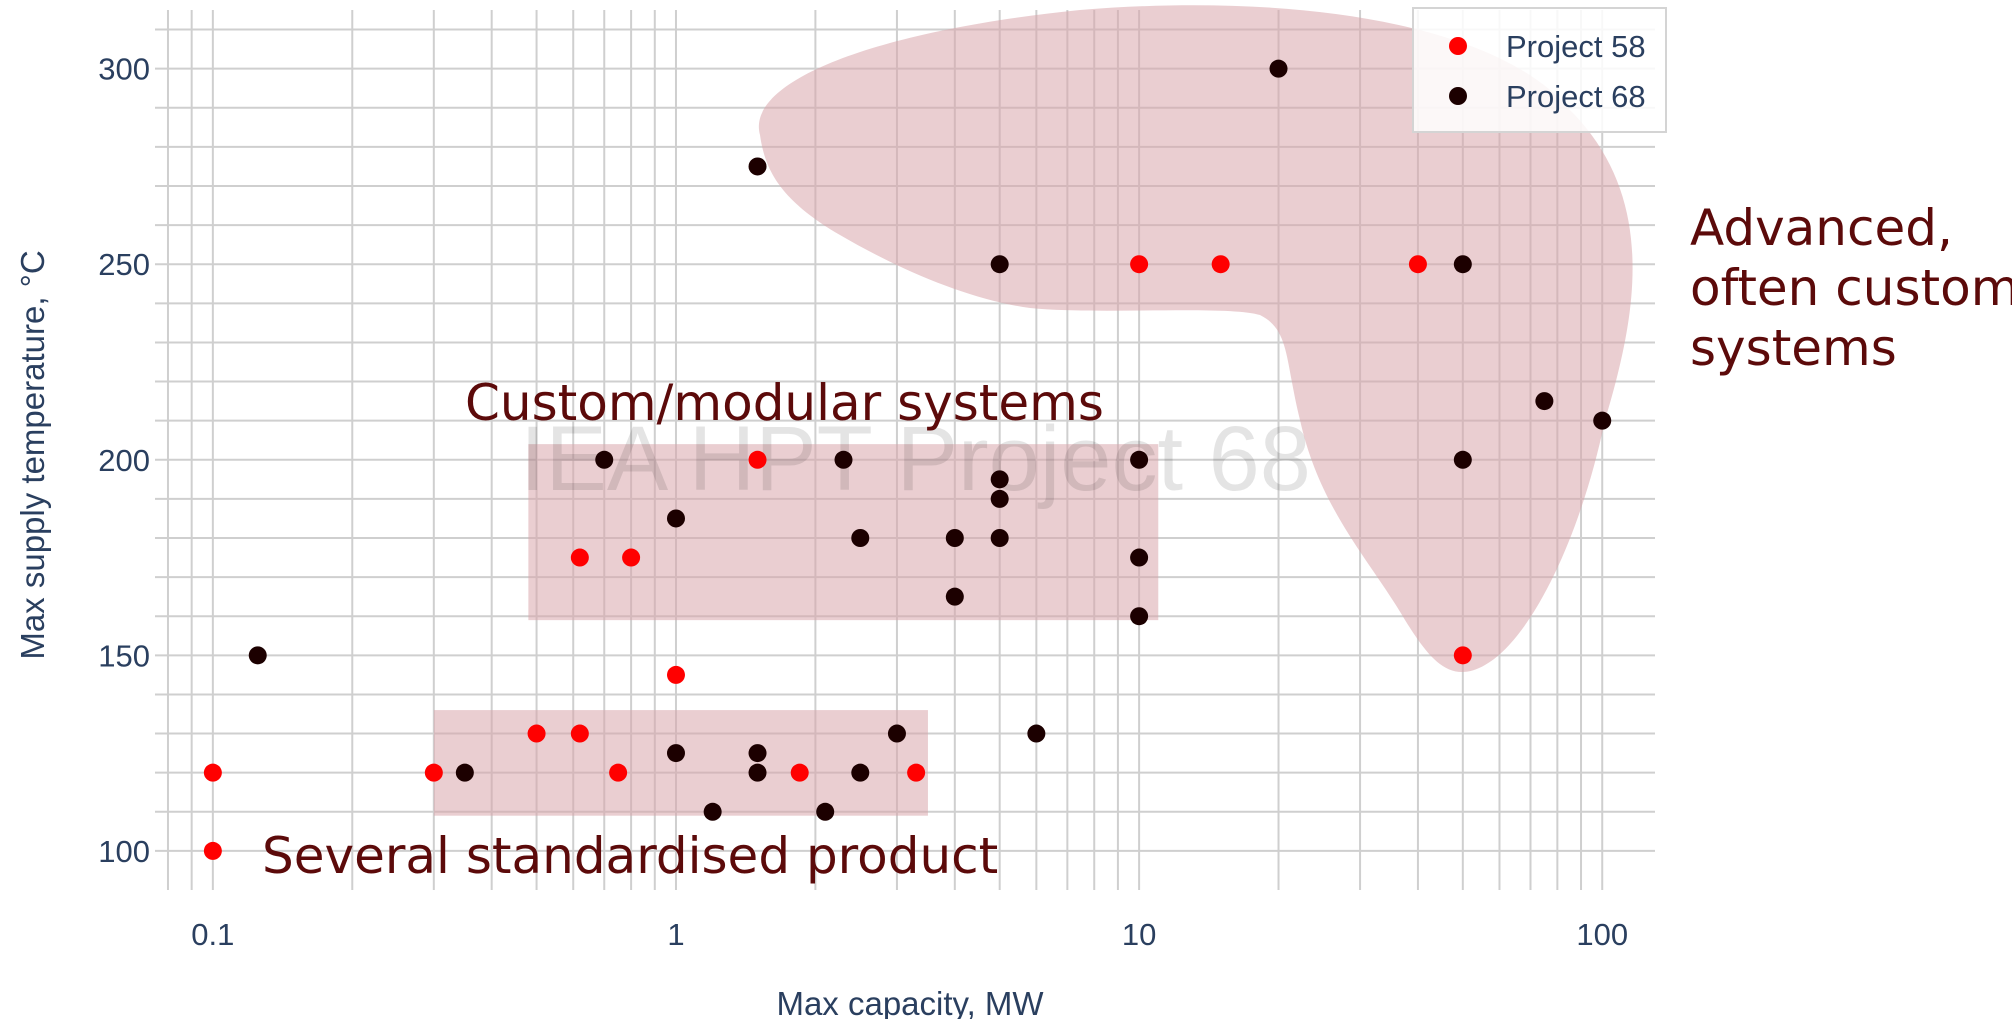 The height and width of the screenshot is (1019, 2012). I want to click on annotation-line: Custom/modular systems, so click(784, 403).